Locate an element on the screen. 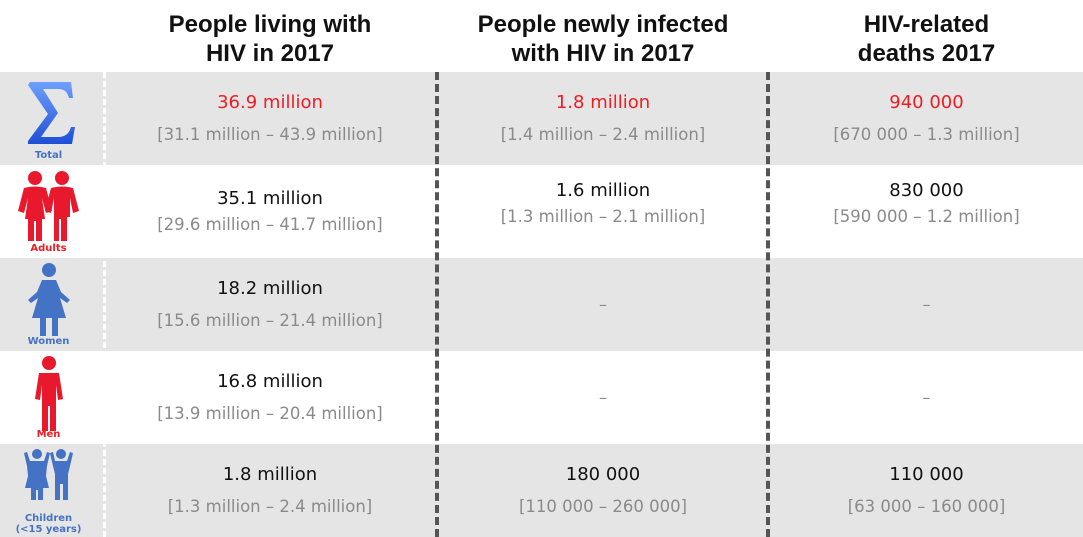  children-living-cell: 1.8 million [1.3 million – 2.4 million] is located at coordinates (270, 490).